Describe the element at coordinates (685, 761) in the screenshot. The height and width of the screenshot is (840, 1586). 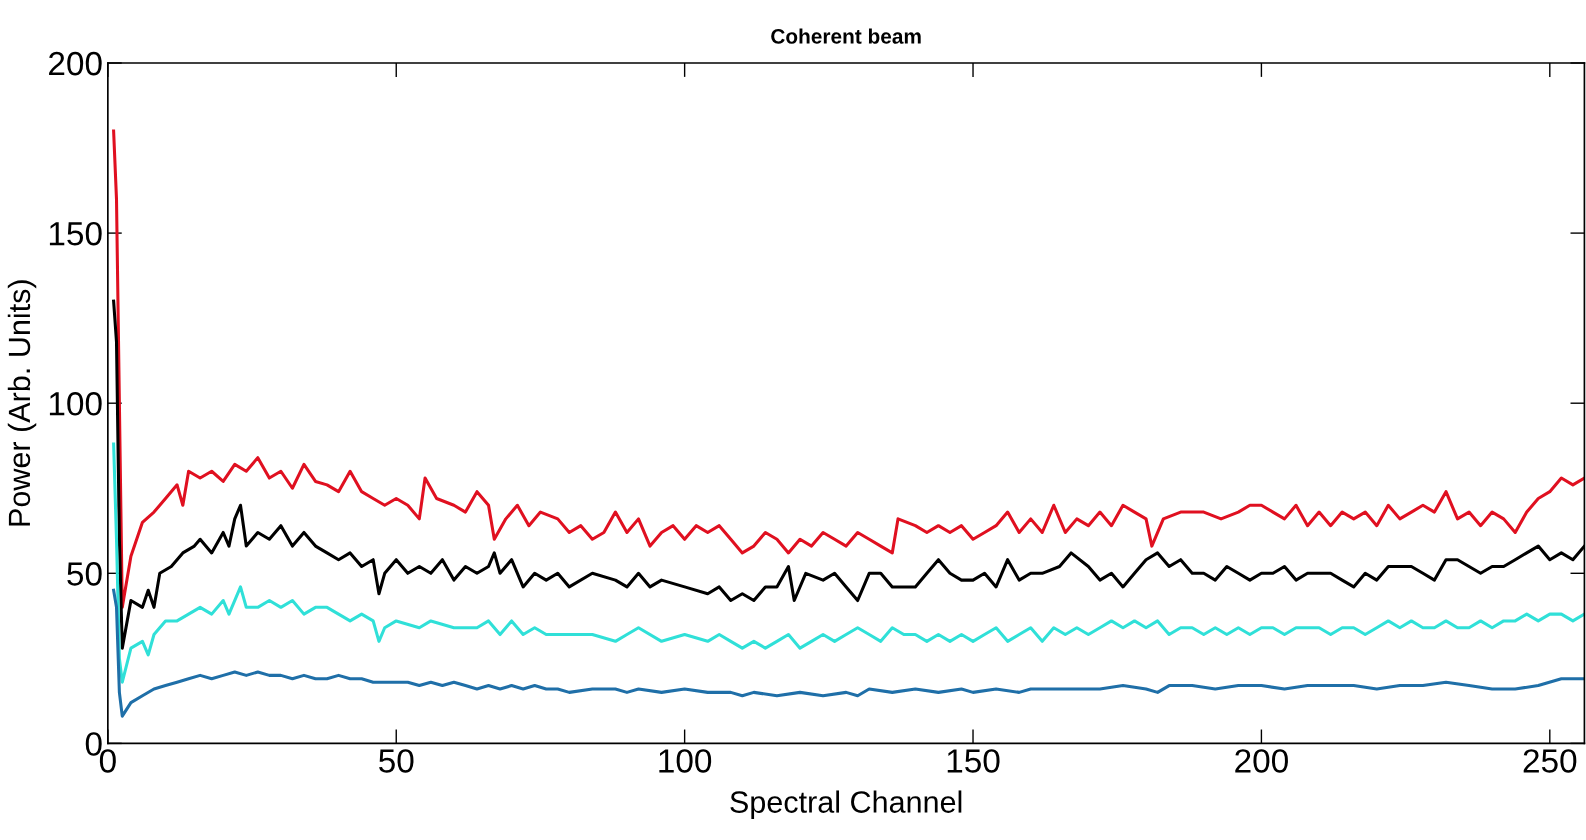
I see `x-tick-label: 100` at that location.